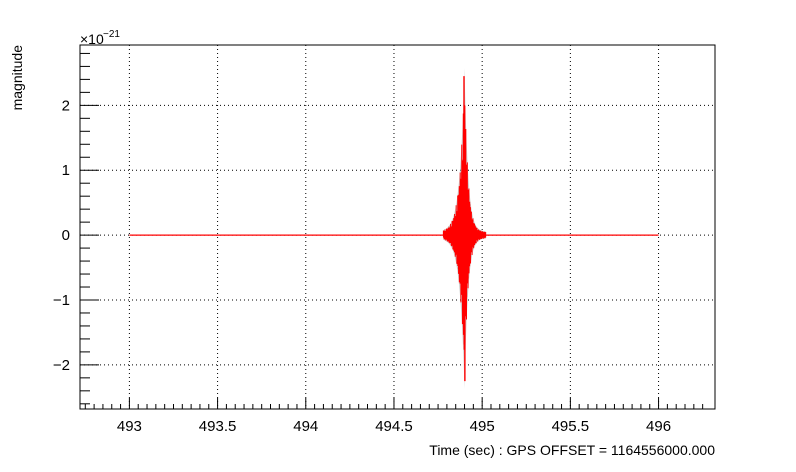  I want to click on x-tick-label: 494.5, so click(394, 426).